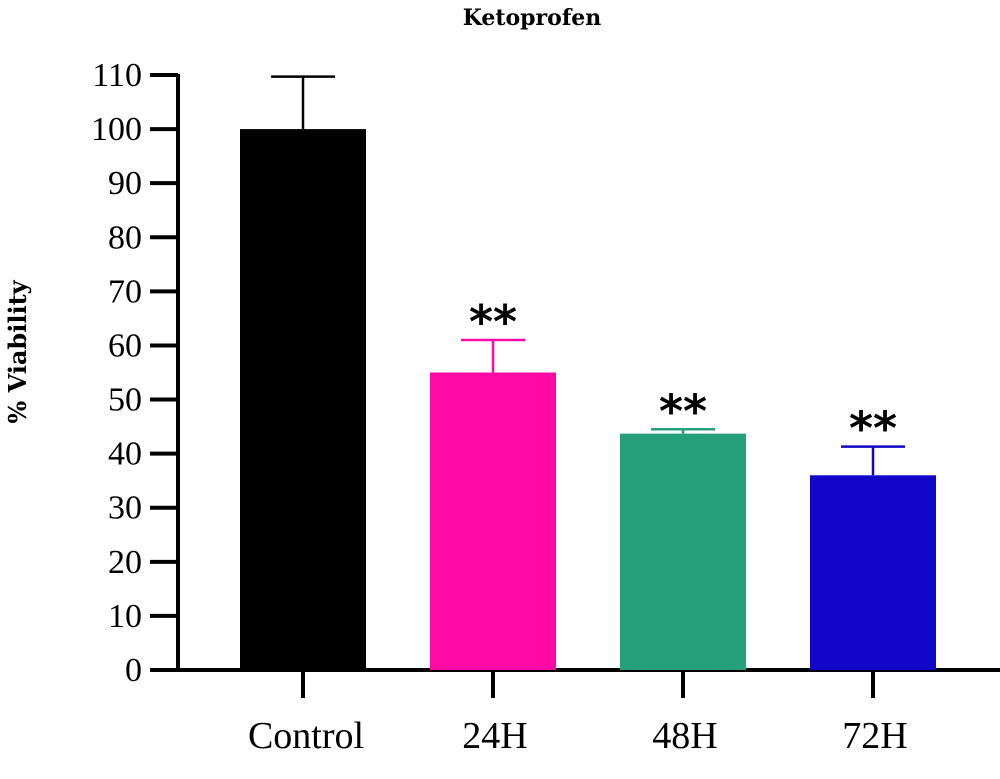  I want to click on y-tick-label: 20, so click(125, 562).